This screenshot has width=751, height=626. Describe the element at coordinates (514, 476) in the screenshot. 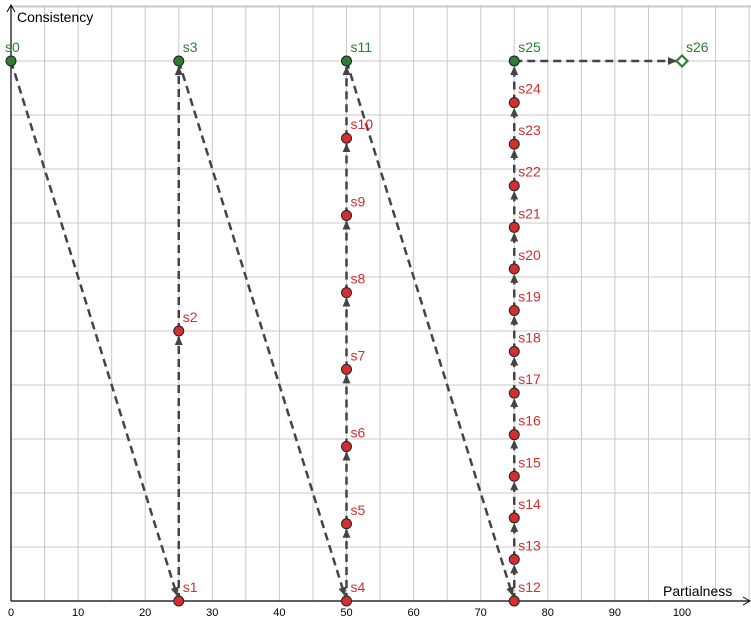

I see `point-s15` at that location.